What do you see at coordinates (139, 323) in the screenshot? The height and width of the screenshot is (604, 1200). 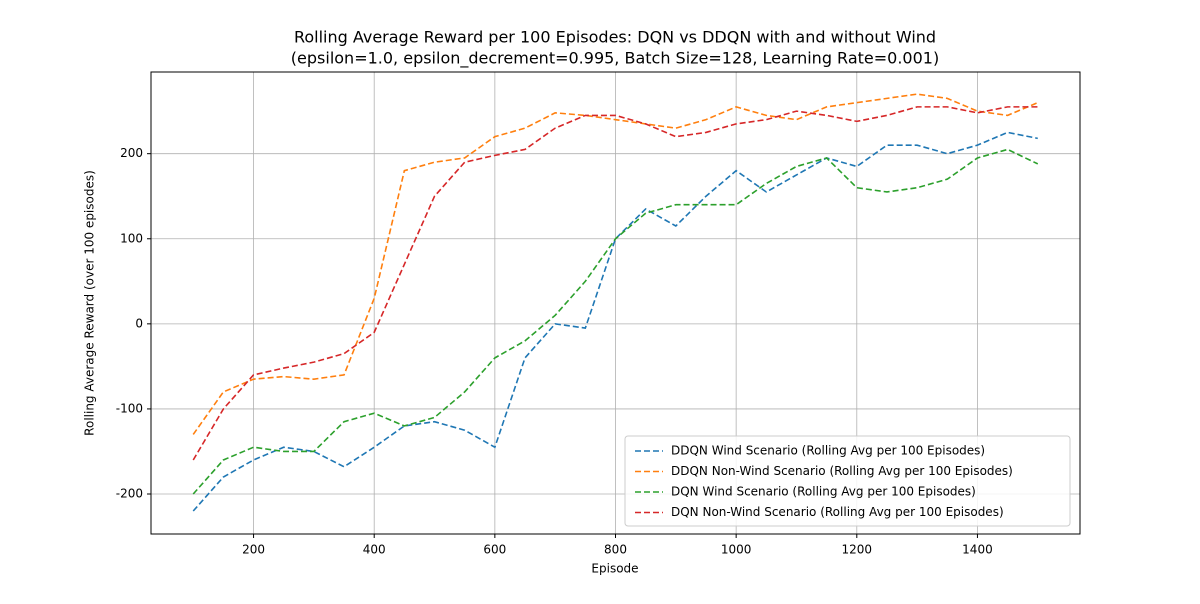 I see `y-tick-label: 0` at bounding box center [139, 323].